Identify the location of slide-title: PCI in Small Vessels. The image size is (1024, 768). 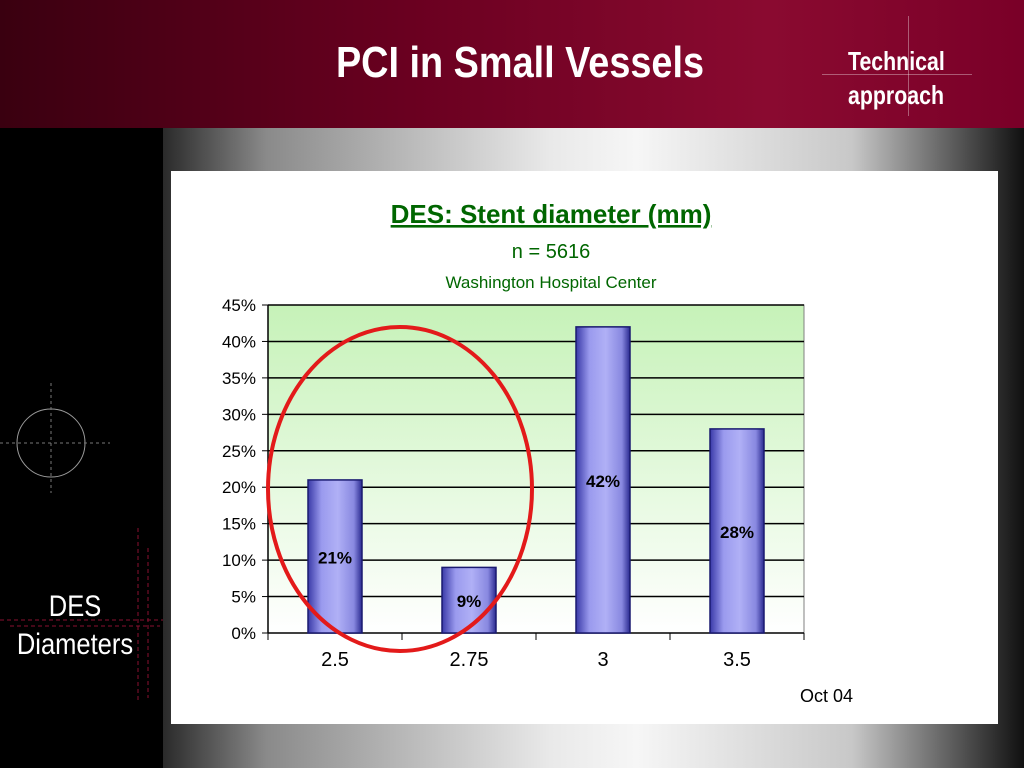
(520, 62).